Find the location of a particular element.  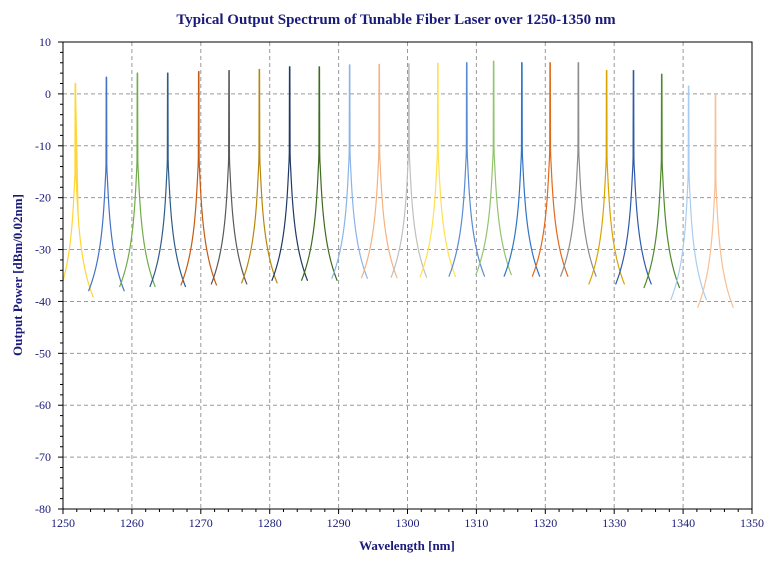

x-tick-label: 1310 is located at coordinates (476, 523).